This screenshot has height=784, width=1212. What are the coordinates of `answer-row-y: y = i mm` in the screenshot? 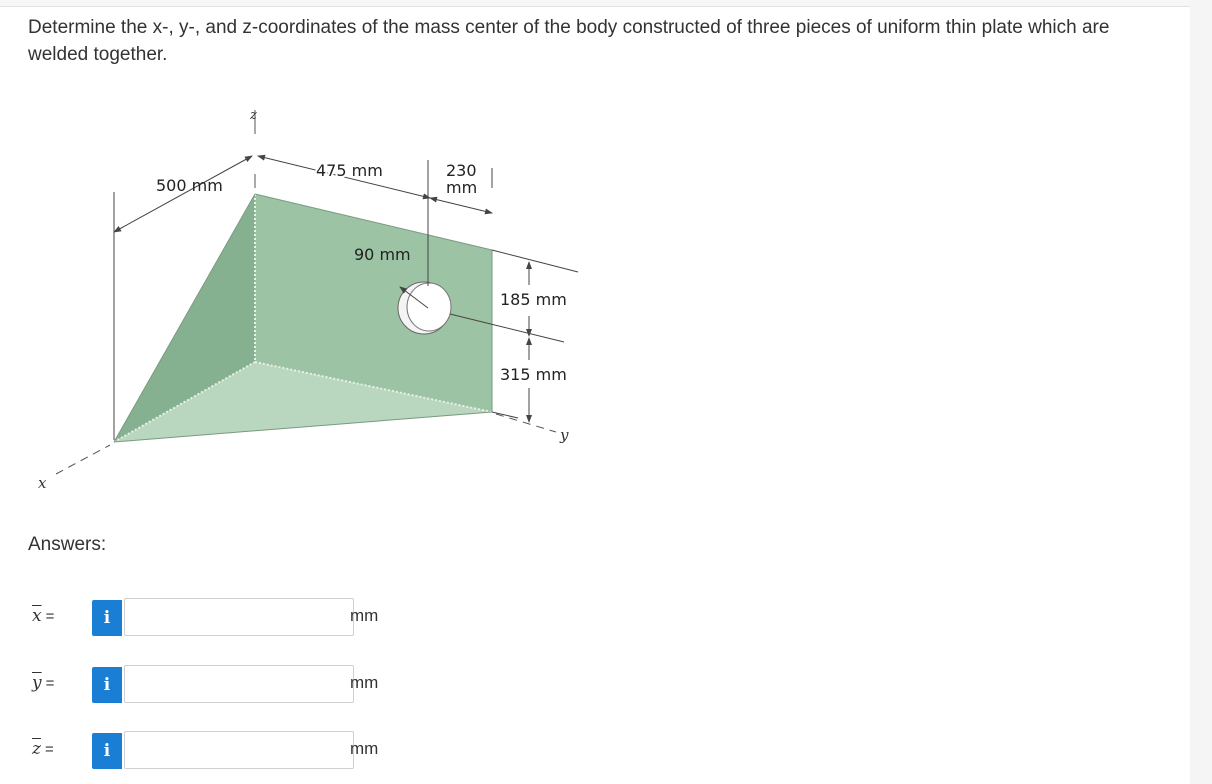 It's located at (228, 685).